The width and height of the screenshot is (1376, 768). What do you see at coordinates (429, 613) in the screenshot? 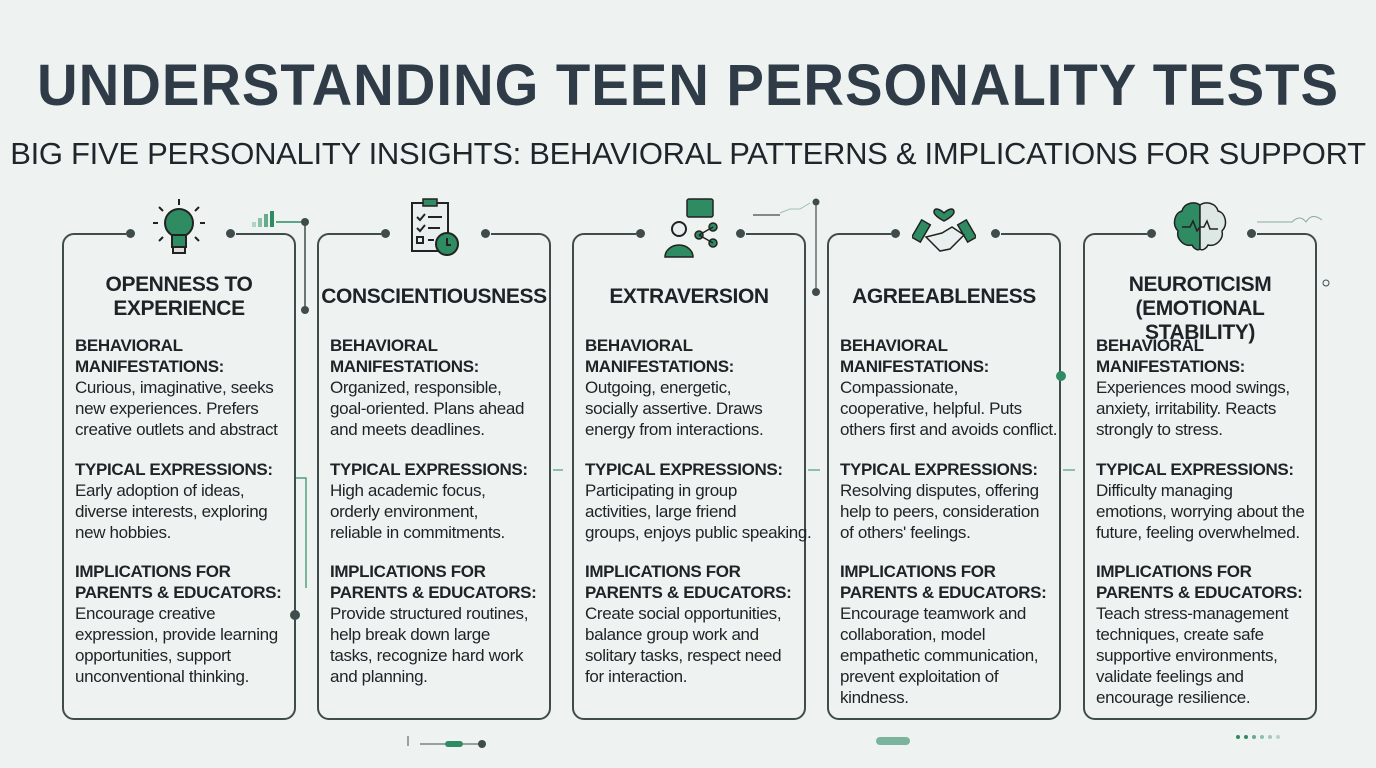
I see `text-line: Provide structured routines,` at bounding box center [429, 613].